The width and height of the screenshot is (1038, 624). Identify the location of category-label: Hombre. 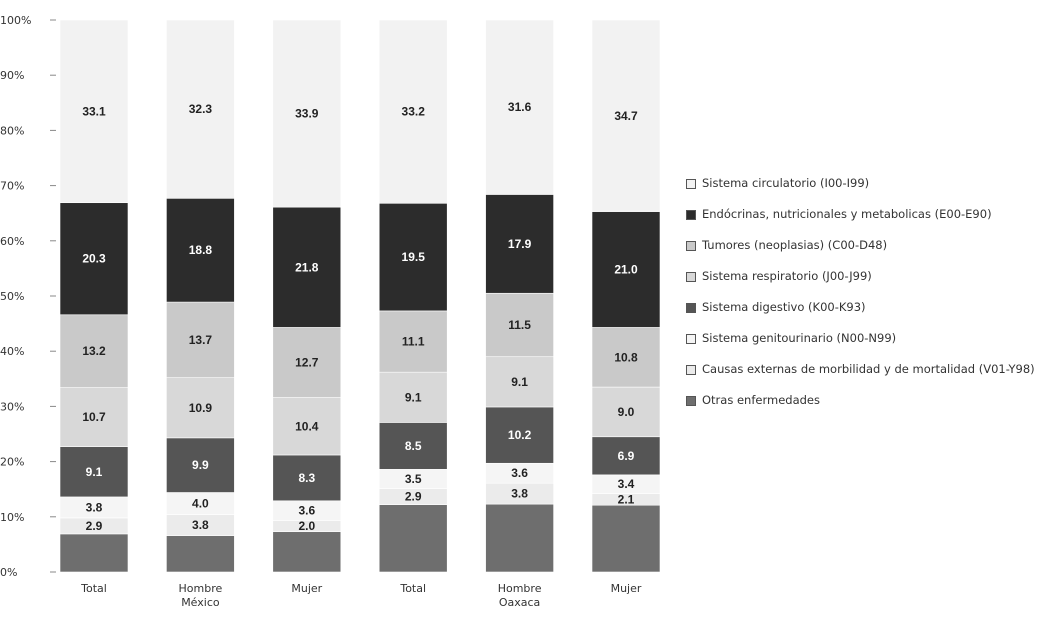
(520, 588).